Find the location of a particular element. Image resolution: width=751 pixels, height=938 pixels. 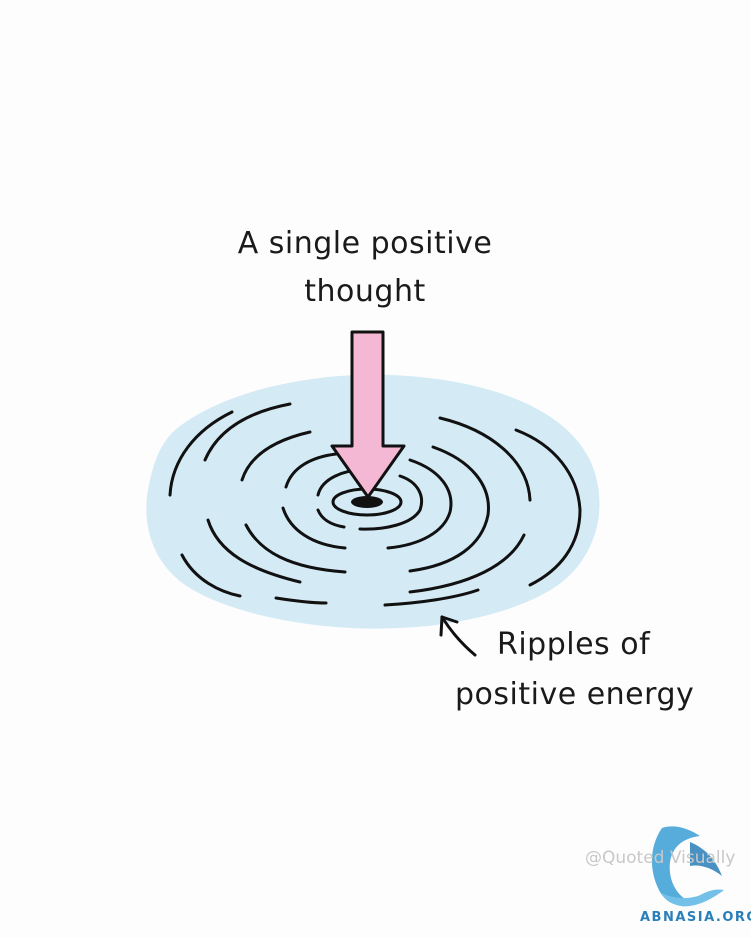

ripple-ring-4b is located at coordinates (449, 509).